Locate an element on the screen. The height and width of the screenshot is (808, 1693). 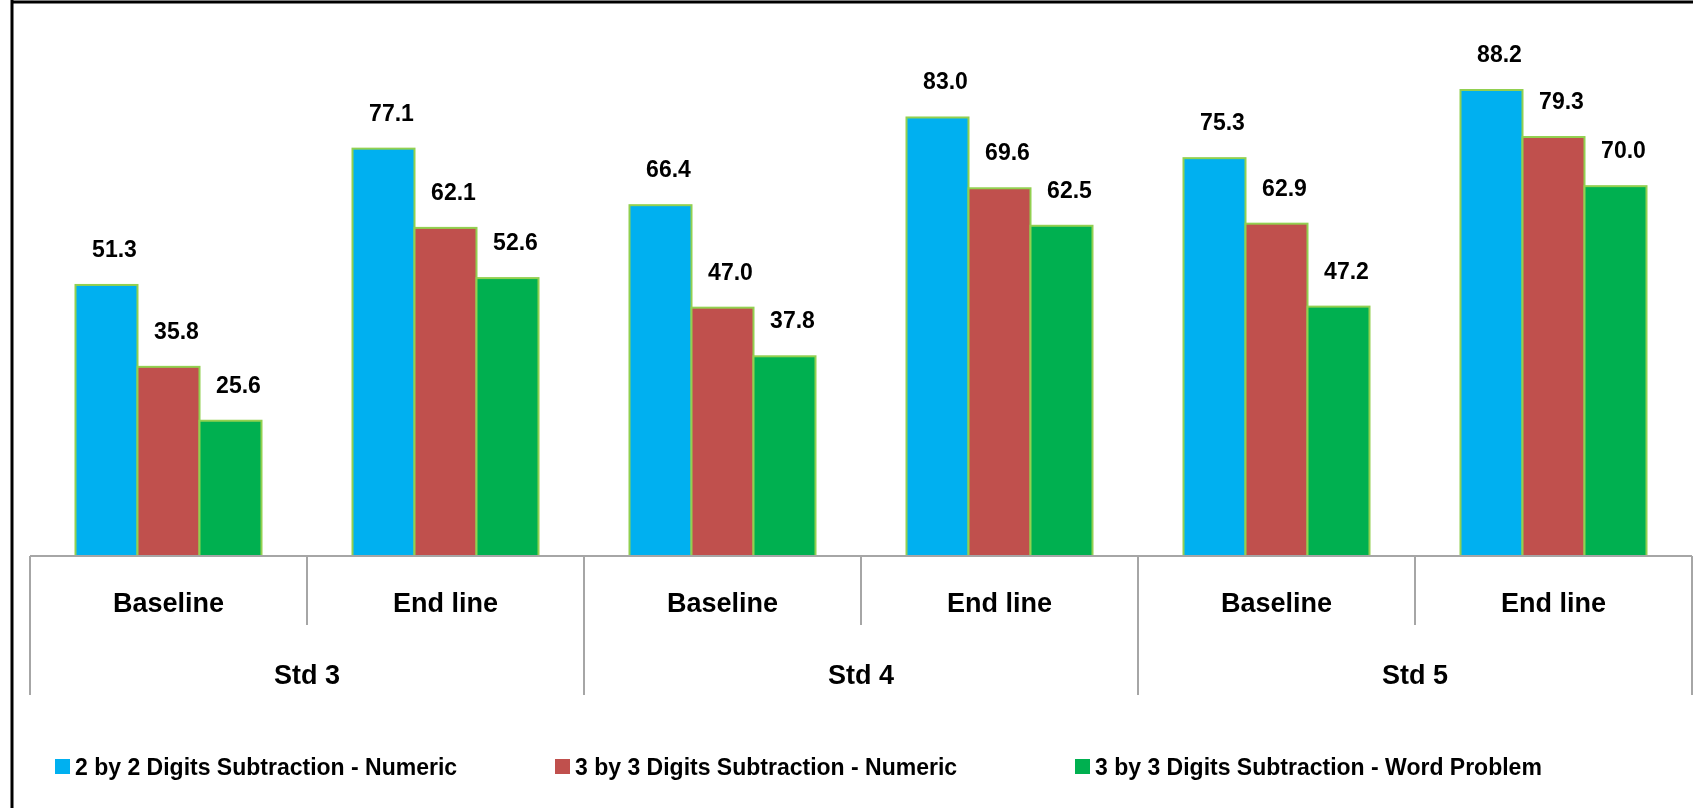
data-label: 51.3 is located at coordinates (114, 248).